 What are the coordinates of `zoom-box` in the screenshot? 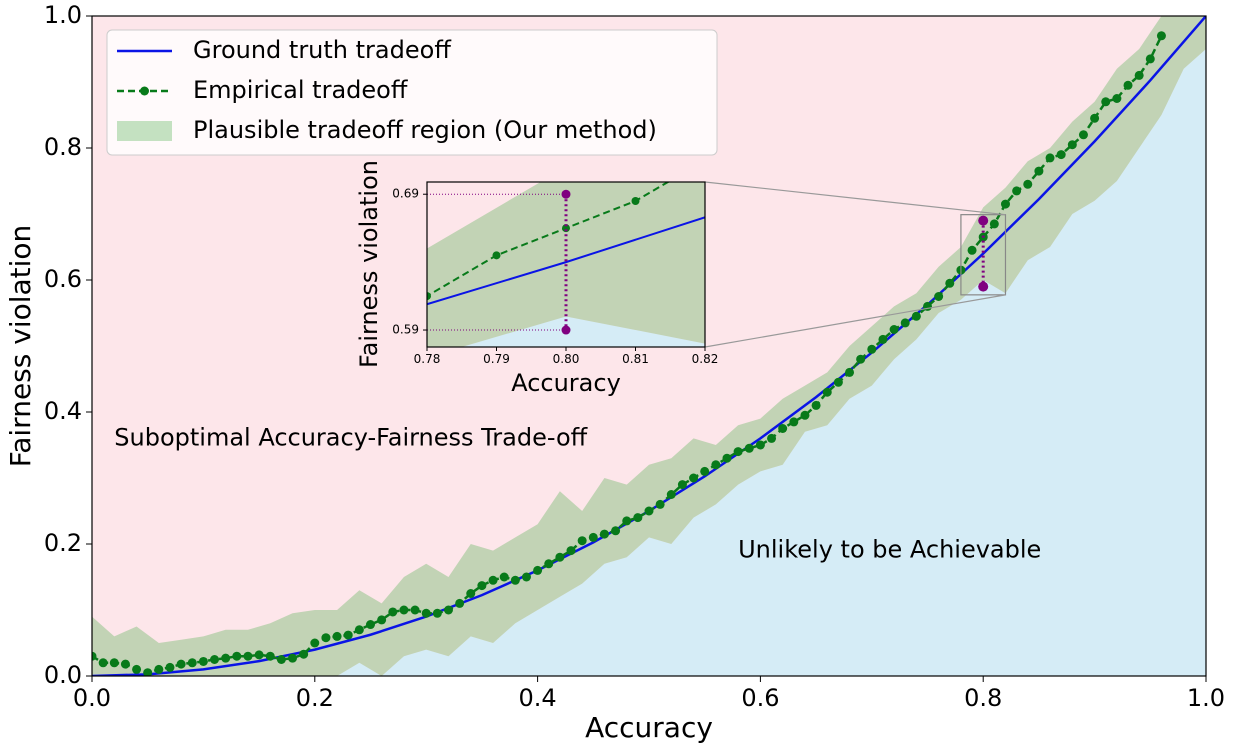 It's located at (983, 255).